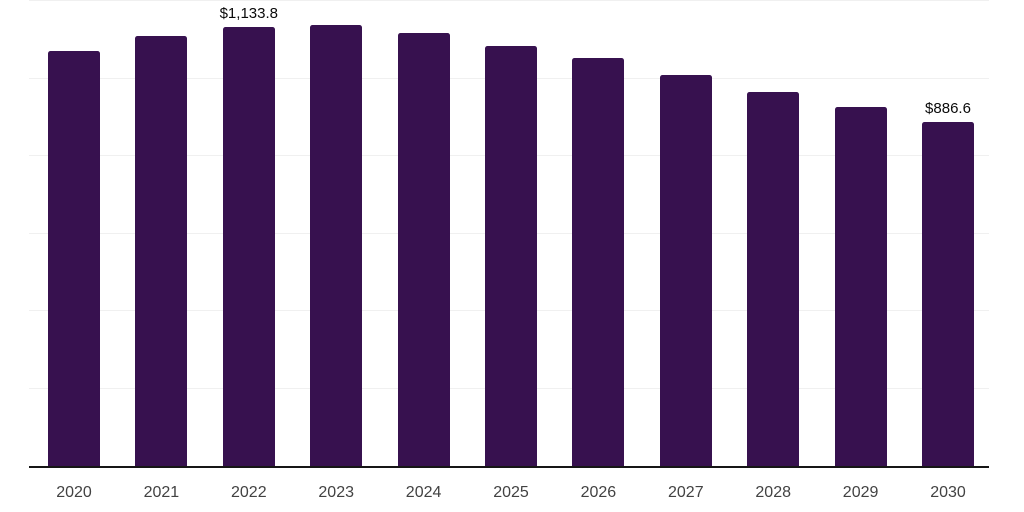 This screenshot has height=512, width=1024. What do you see at coordinates (336, 492) in the screenshot?
I see `x-tick-label-2023: 2023` at bounding box center [336, 492].